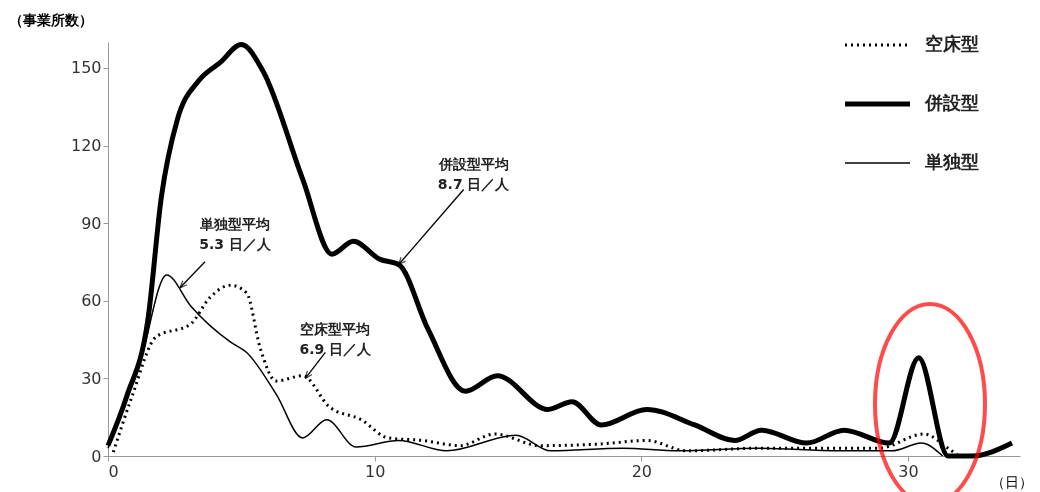 Image resolution: width=1040 pixels, height=492 pixels. What do you see at coordinates (642, 471) in the screenshot?
I see `x-tick-label: 20` at bounding box center [642, 471].